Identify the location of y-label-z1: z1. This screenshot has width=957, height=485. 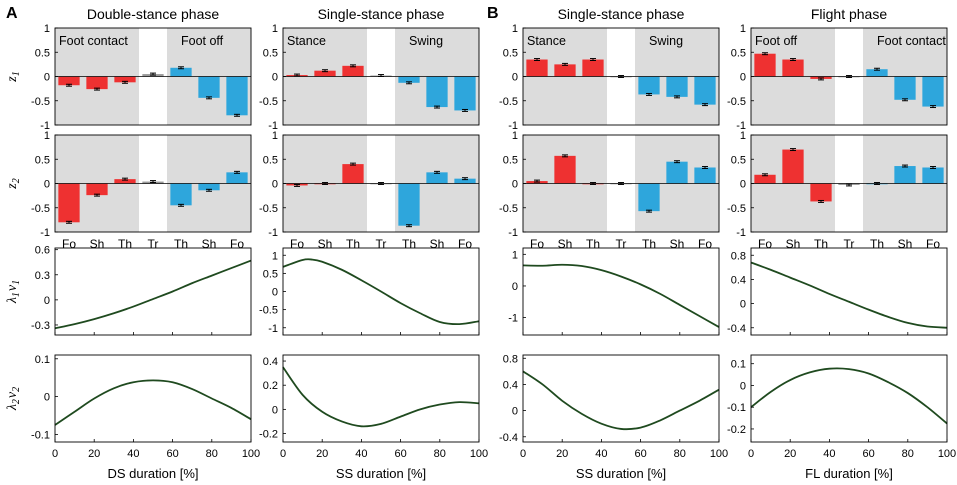
(13, 76).